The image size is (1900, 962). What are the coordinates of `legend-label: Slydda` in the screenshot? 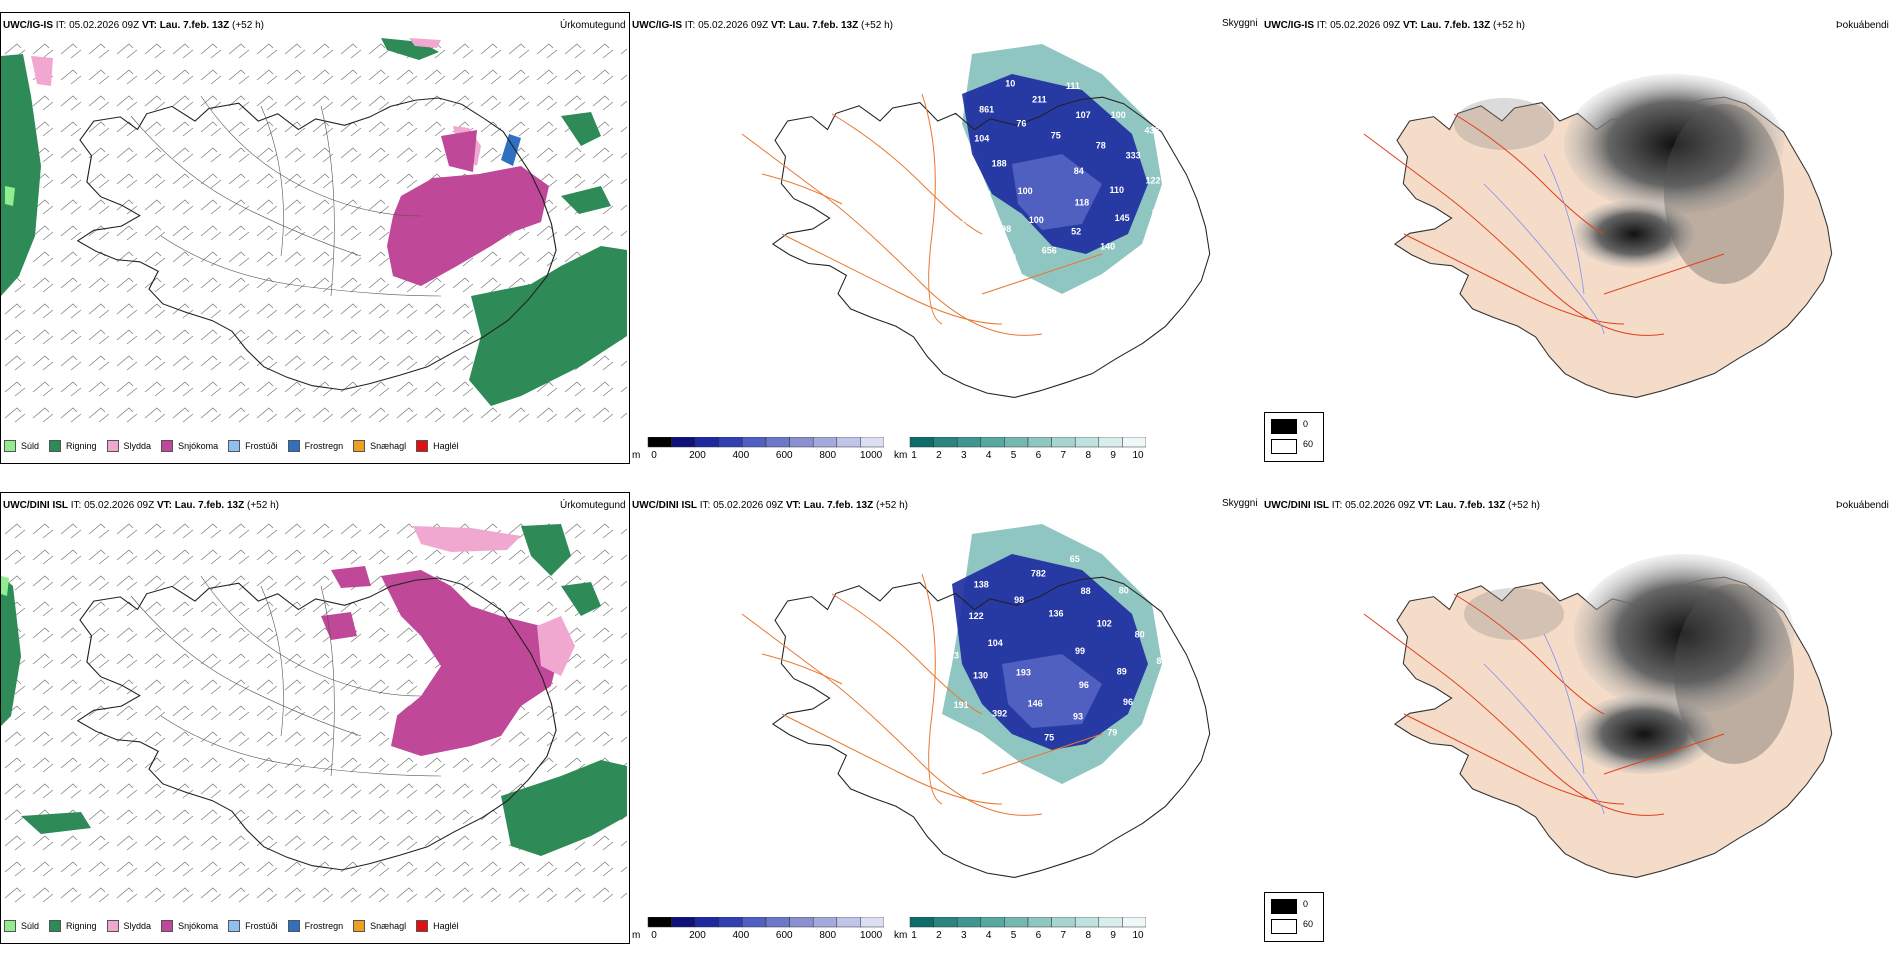 It's located at (137, 926).